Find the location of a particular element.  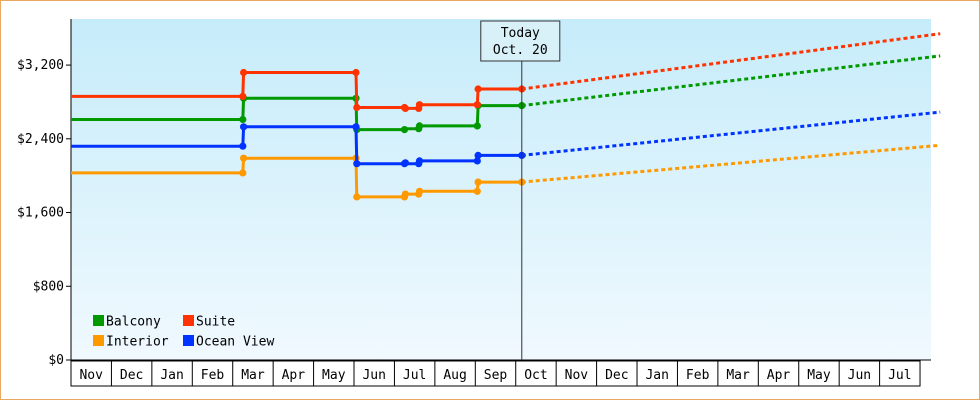

legend-item-interior: Interior is located at coordinates (131, 342).